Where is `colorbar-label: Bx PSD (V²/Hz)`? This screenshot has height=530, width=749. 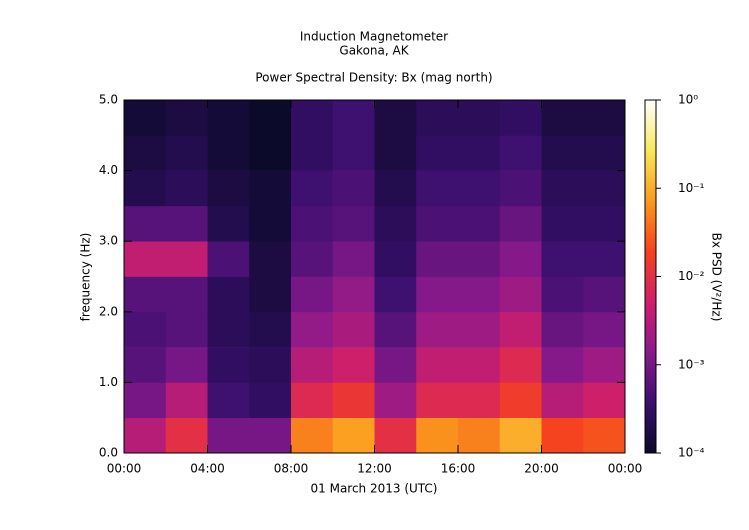 colorbar-label: Bx PSD (V²/Hz) is located at coordinates (717, 277).